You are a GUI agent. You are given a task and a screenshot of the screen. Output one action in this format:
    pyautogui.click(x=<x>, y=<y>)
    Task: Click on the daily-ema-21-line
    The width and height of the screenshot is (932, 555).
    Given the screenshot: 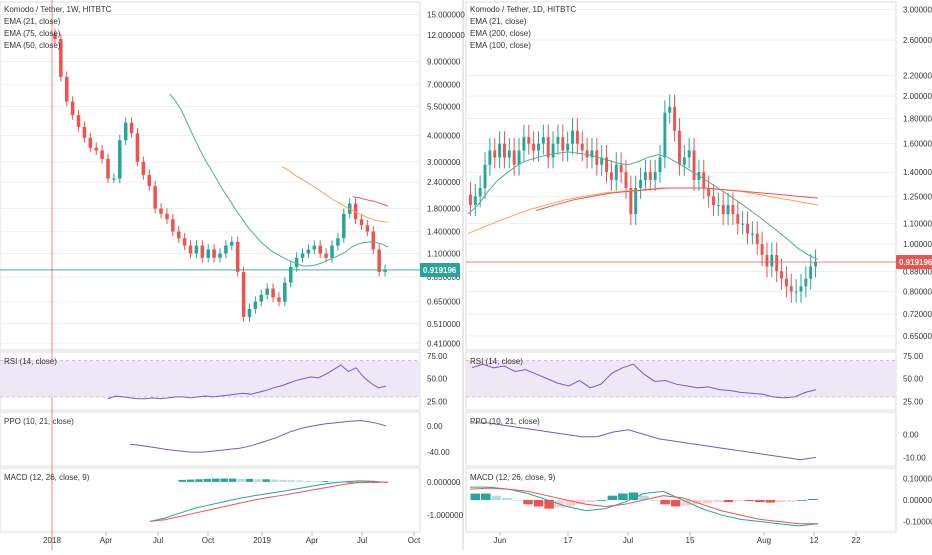 What is the action you would take?
    pyautogui.click(x=643, y=205)
    